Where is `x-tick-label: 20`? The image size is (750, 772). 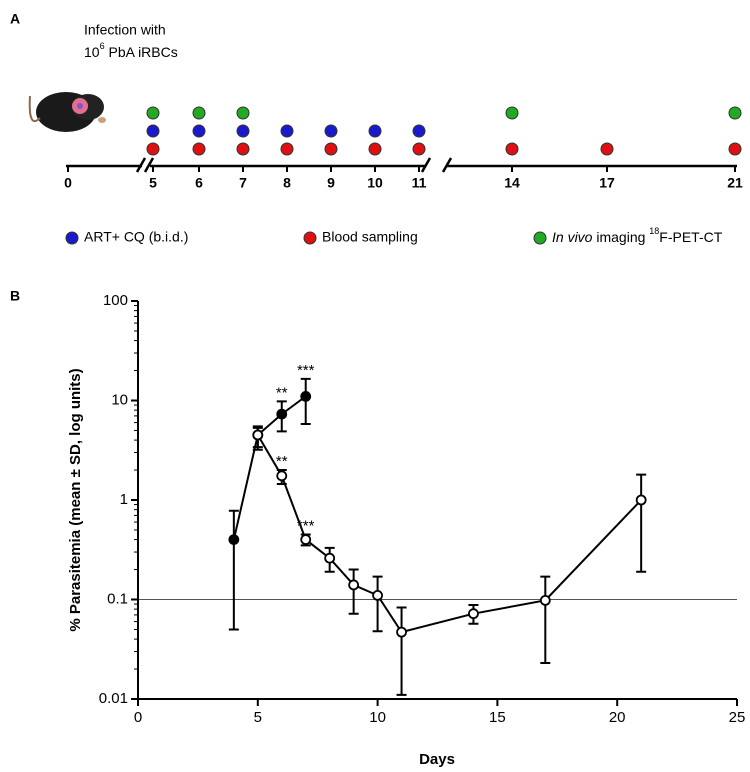
x-tick-label: 20 is located at coordinates (617, 717).